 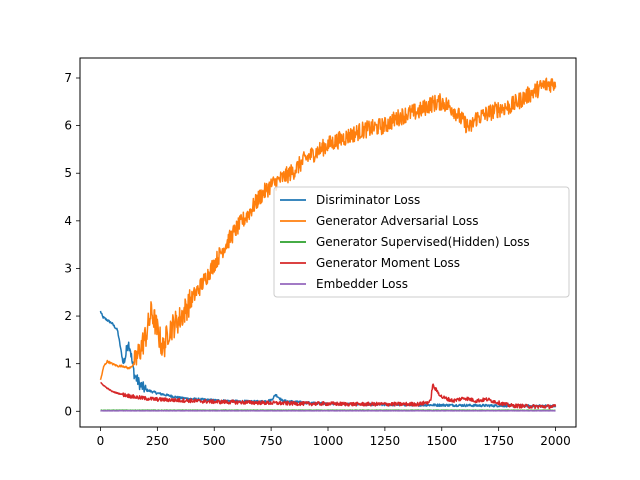 I want to click on y-tick-label: 0, so click(x=68, y=411).